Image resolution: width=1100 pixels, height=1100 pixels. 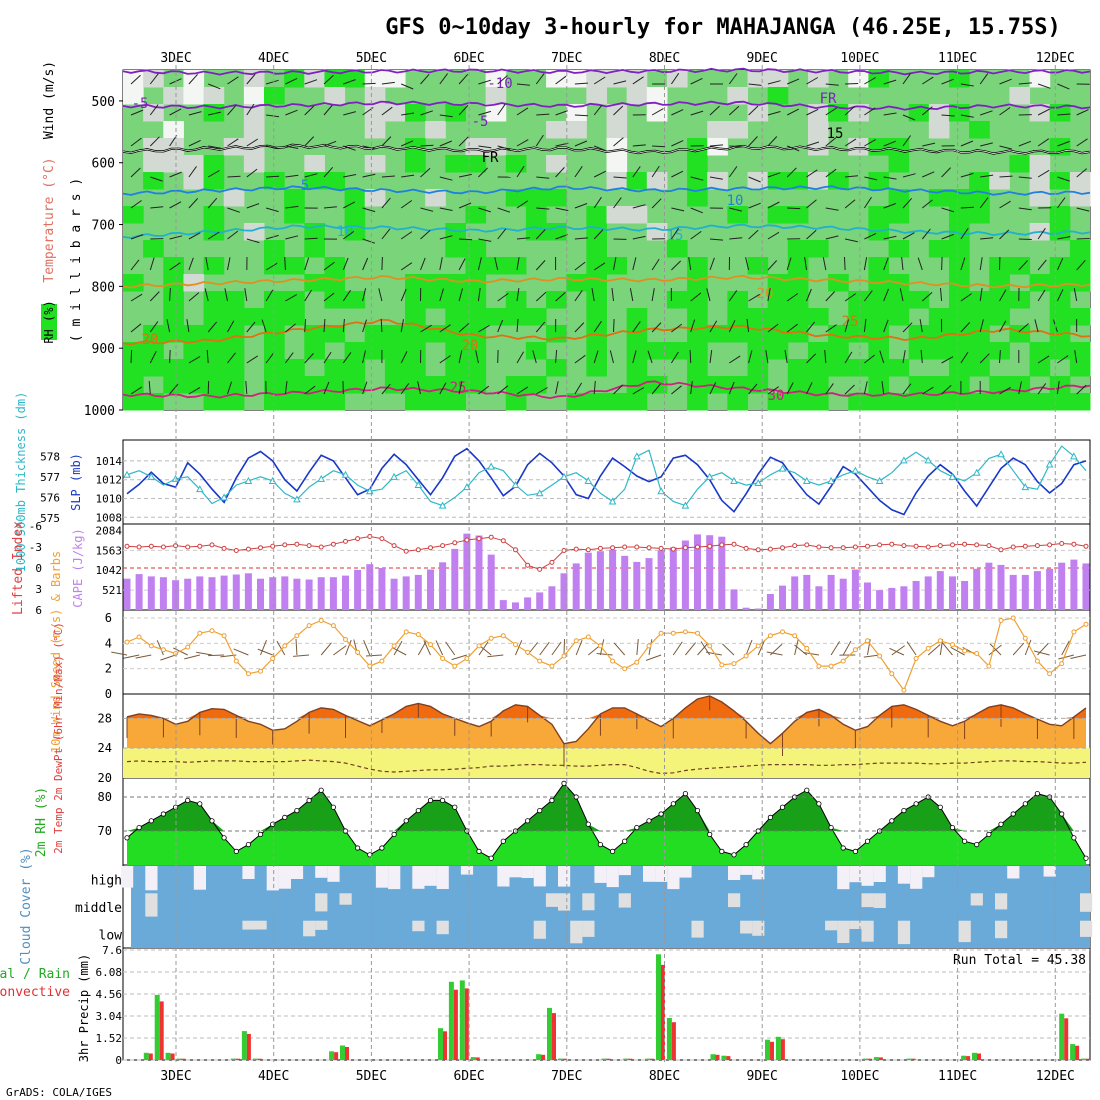 What do you see at coordinates (109, 550) in the screenshot?
I see `cape-tick-label: 1563` at bounding box center [109, 550].